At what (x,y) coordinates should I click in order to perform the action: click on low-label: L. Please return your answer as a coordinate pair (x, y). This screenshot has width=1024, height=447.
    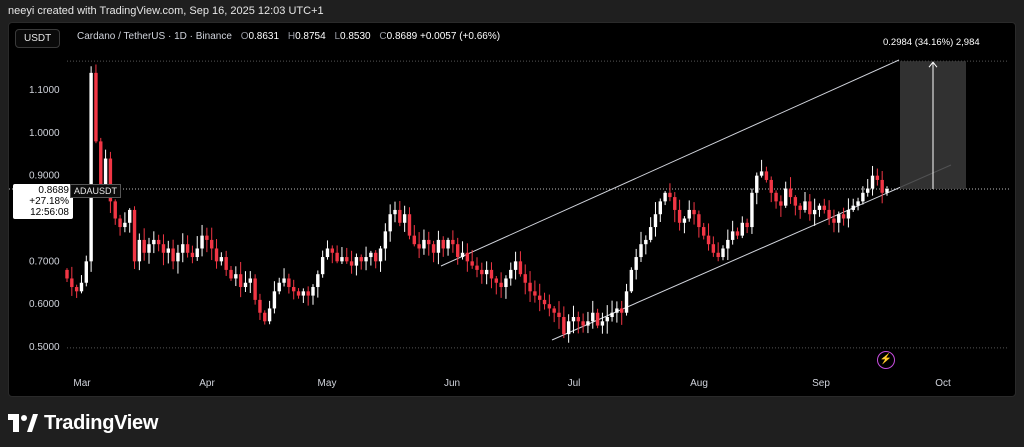
    Looking at the image, I should click on (337, 36).